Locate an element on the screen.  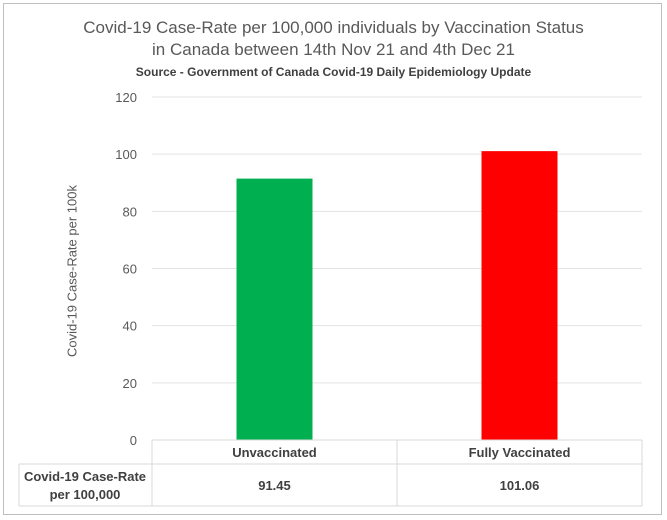
table-series-label: Covid-19 Case-Rate is located at coordinates (85, 476).